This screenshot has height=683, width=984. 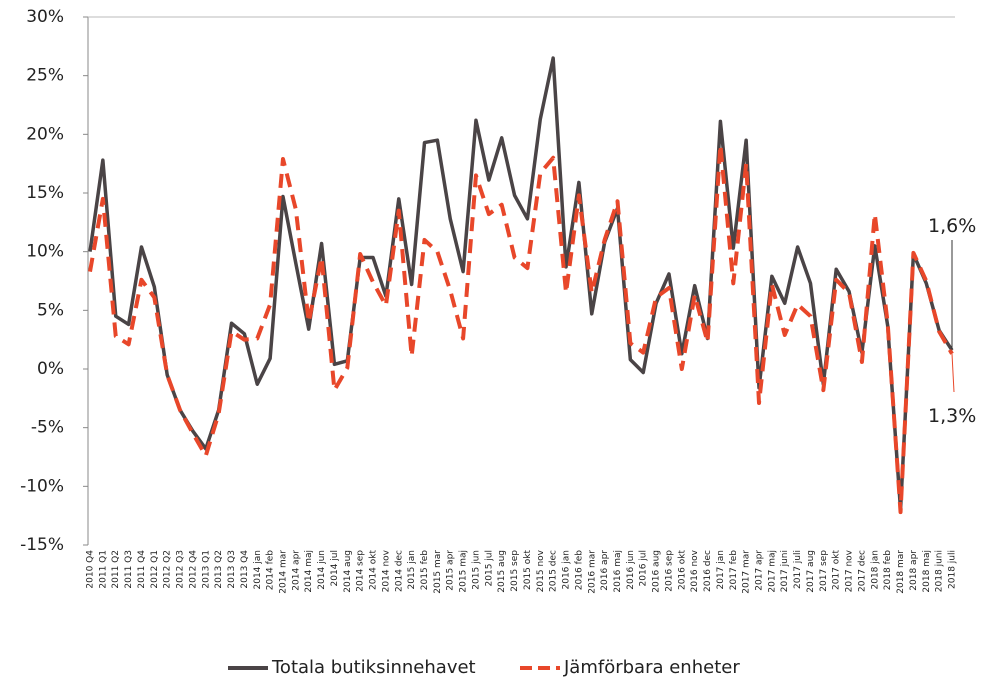 I want to click on y-tick-label: 0%, so click(x=50, y=369).